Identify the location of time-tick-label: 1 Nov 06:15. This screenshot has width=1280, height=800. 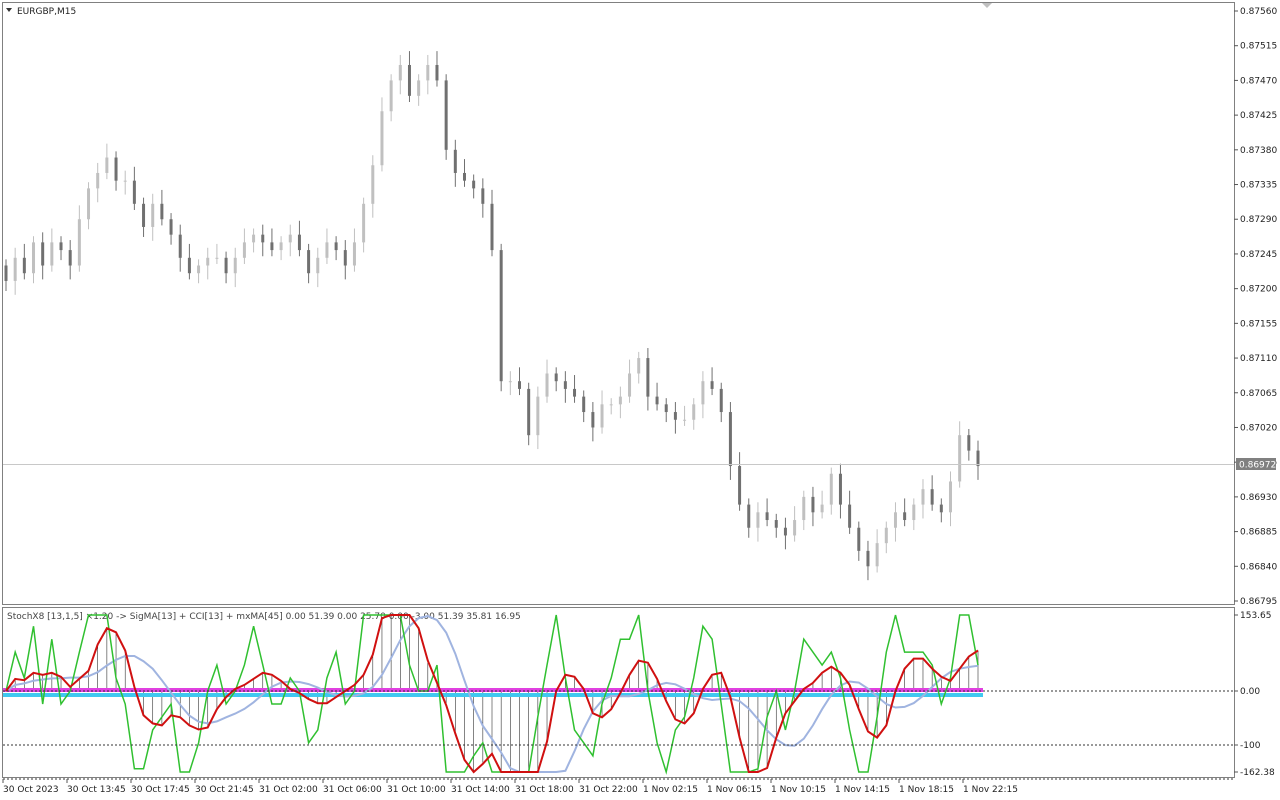
(734, 790).